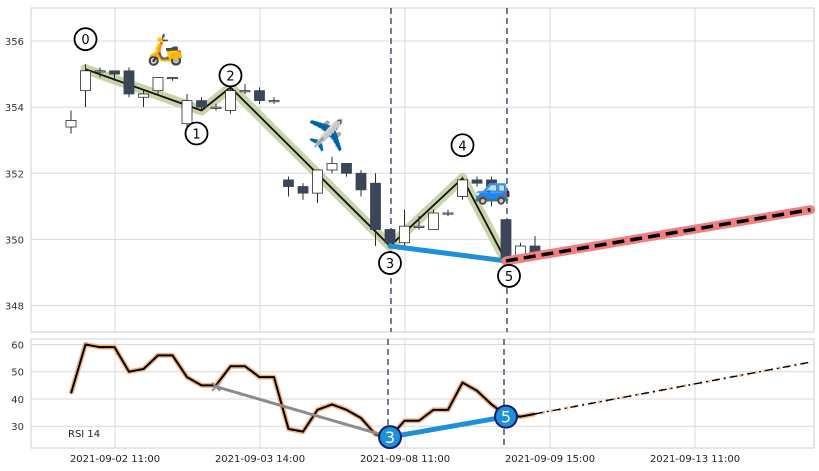 This screenshot has height=471, width=819. What do you see at coordinates (14, 307) in the screenshot?
I see `price-tick-label: 348` at bounding box center [14, 307].